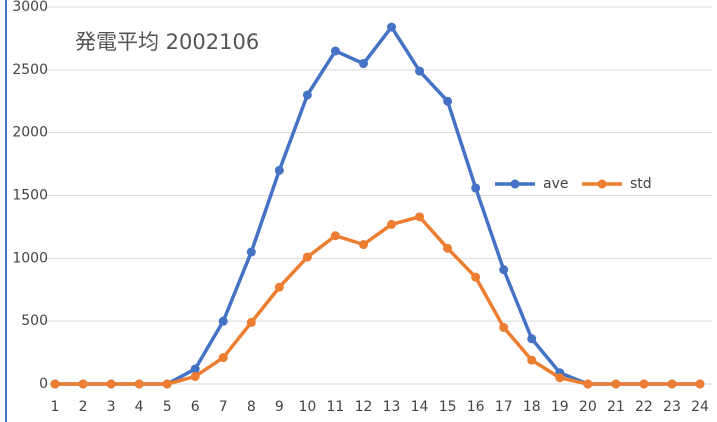 The height and width of the screenshot is (422, 717). What do you see at coordinates (476, 407) in the screenshot?
I see `x-tick-label: 16` at bounding box center [476, 407].